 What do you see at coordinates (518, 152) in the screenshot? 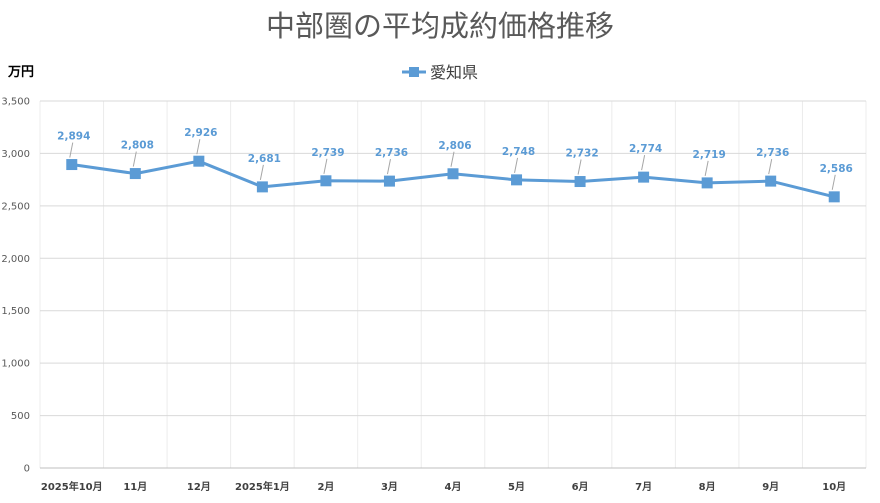
I see `data-label: 2,748` at bounding box center [518, 152].